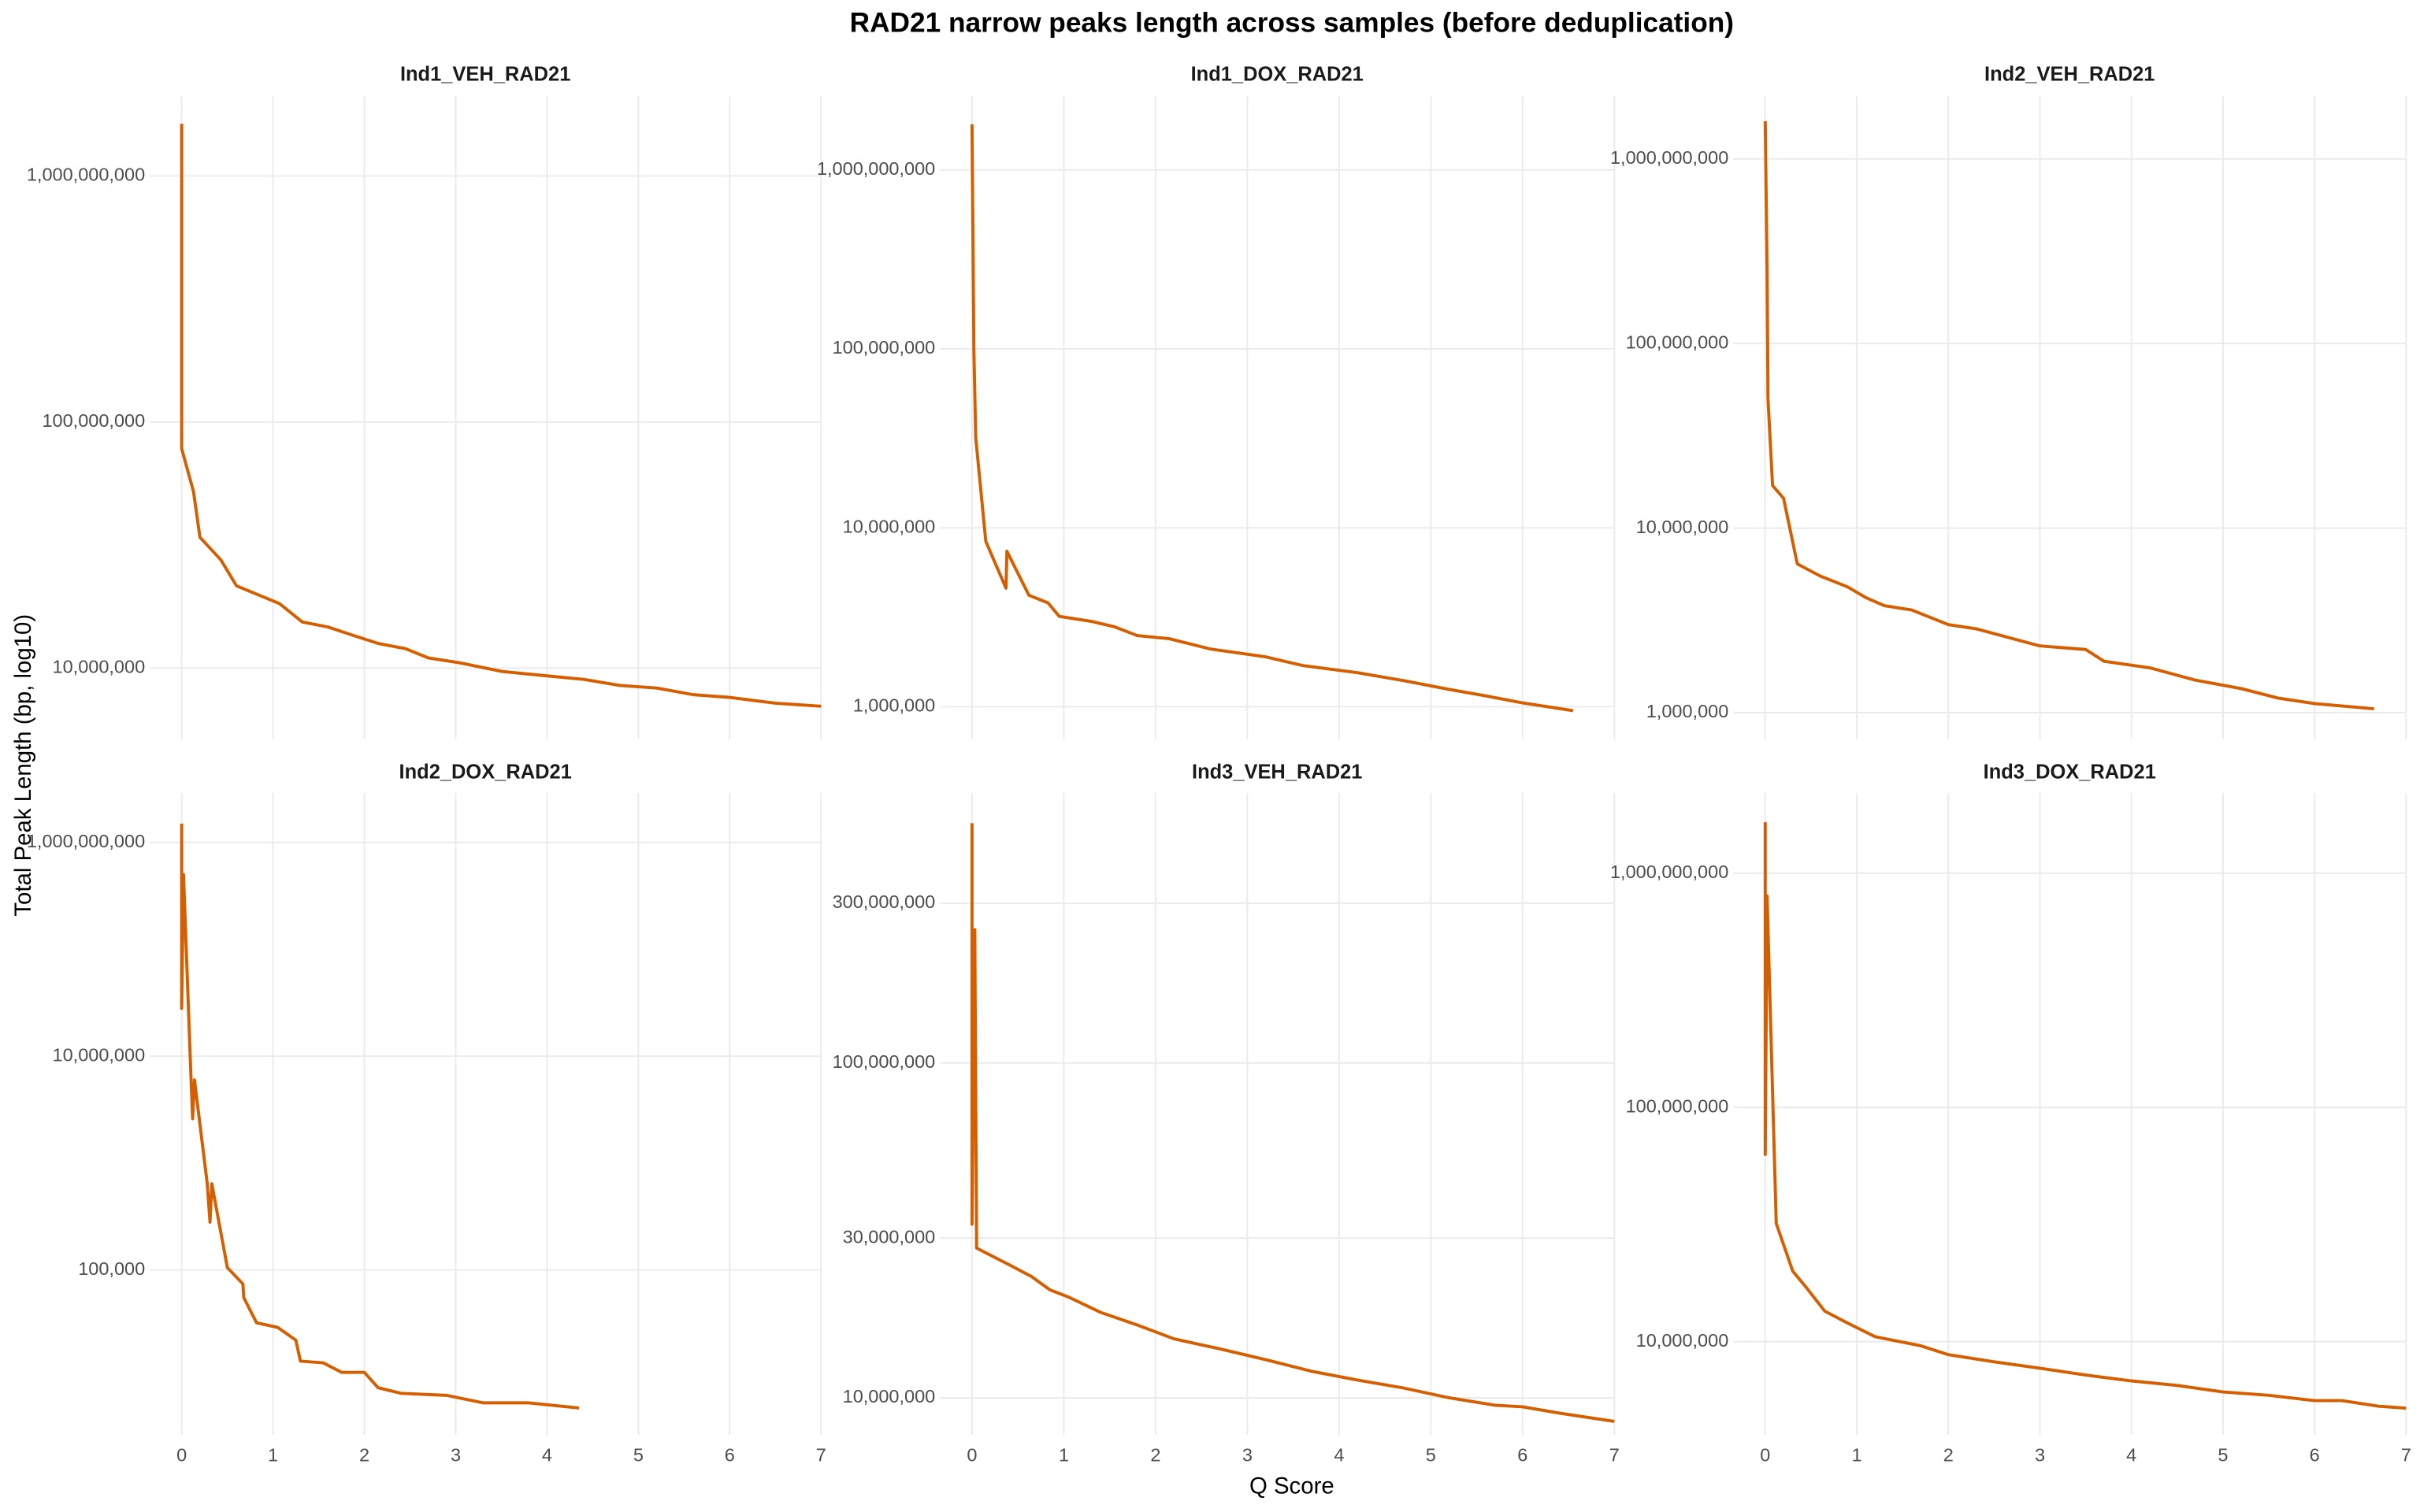 This screenshot has height=1512, width=2420. Describe the element at coordinates (1277, 772) in the screenshot. I see `panel-title: Ind3_VEH_RAD21` at that location.